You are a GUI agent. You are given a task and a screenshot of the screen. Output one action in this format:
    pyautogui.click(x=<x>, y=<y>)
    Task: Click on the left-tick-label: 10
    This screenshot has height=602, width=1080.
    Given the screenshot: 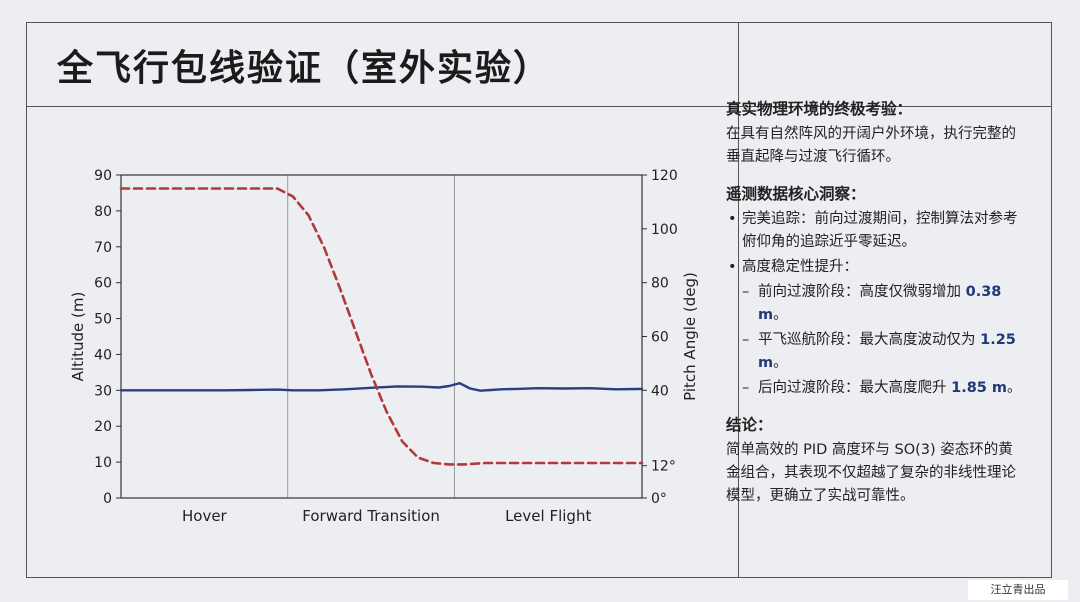 What is the action you would take?
    pyautogui.click(x=103, y=463)
    